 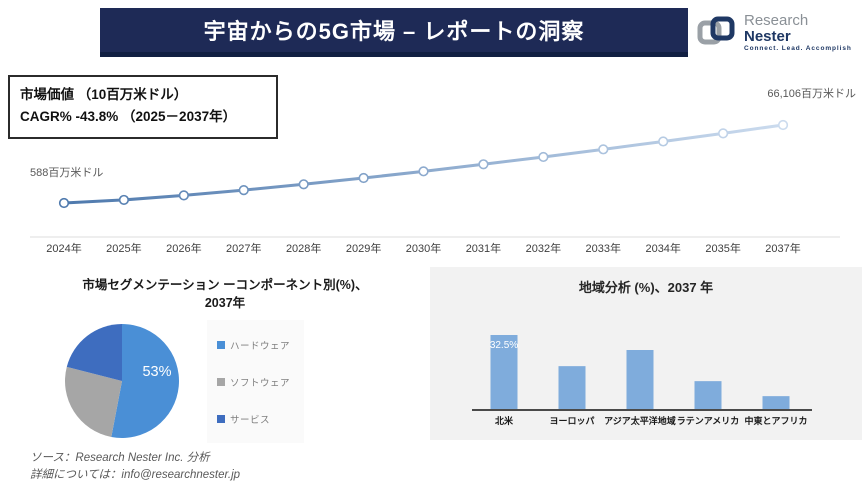 What do you see at coordinates (543, 248) in the screenshot?
I see `x-axis-tick-label: 2032年` at bounding box center [543, 248].